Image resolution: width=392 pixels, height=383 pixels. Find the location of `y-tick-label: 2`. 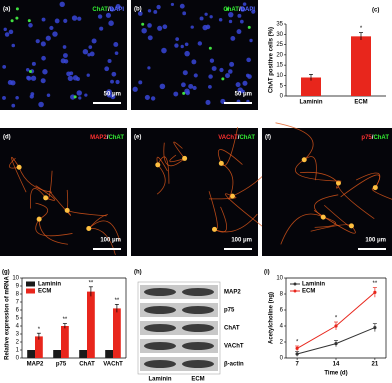

y-tick-label: 2 is located at coordinates (282, 343).